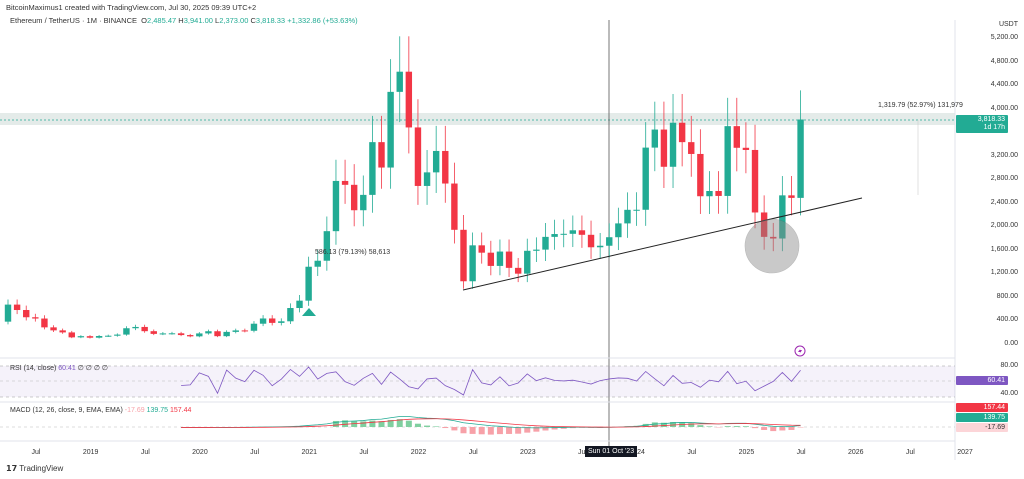 The height and width of the screenshot is (479, 1024). I want to click on open-label: O, so click(144, 20).